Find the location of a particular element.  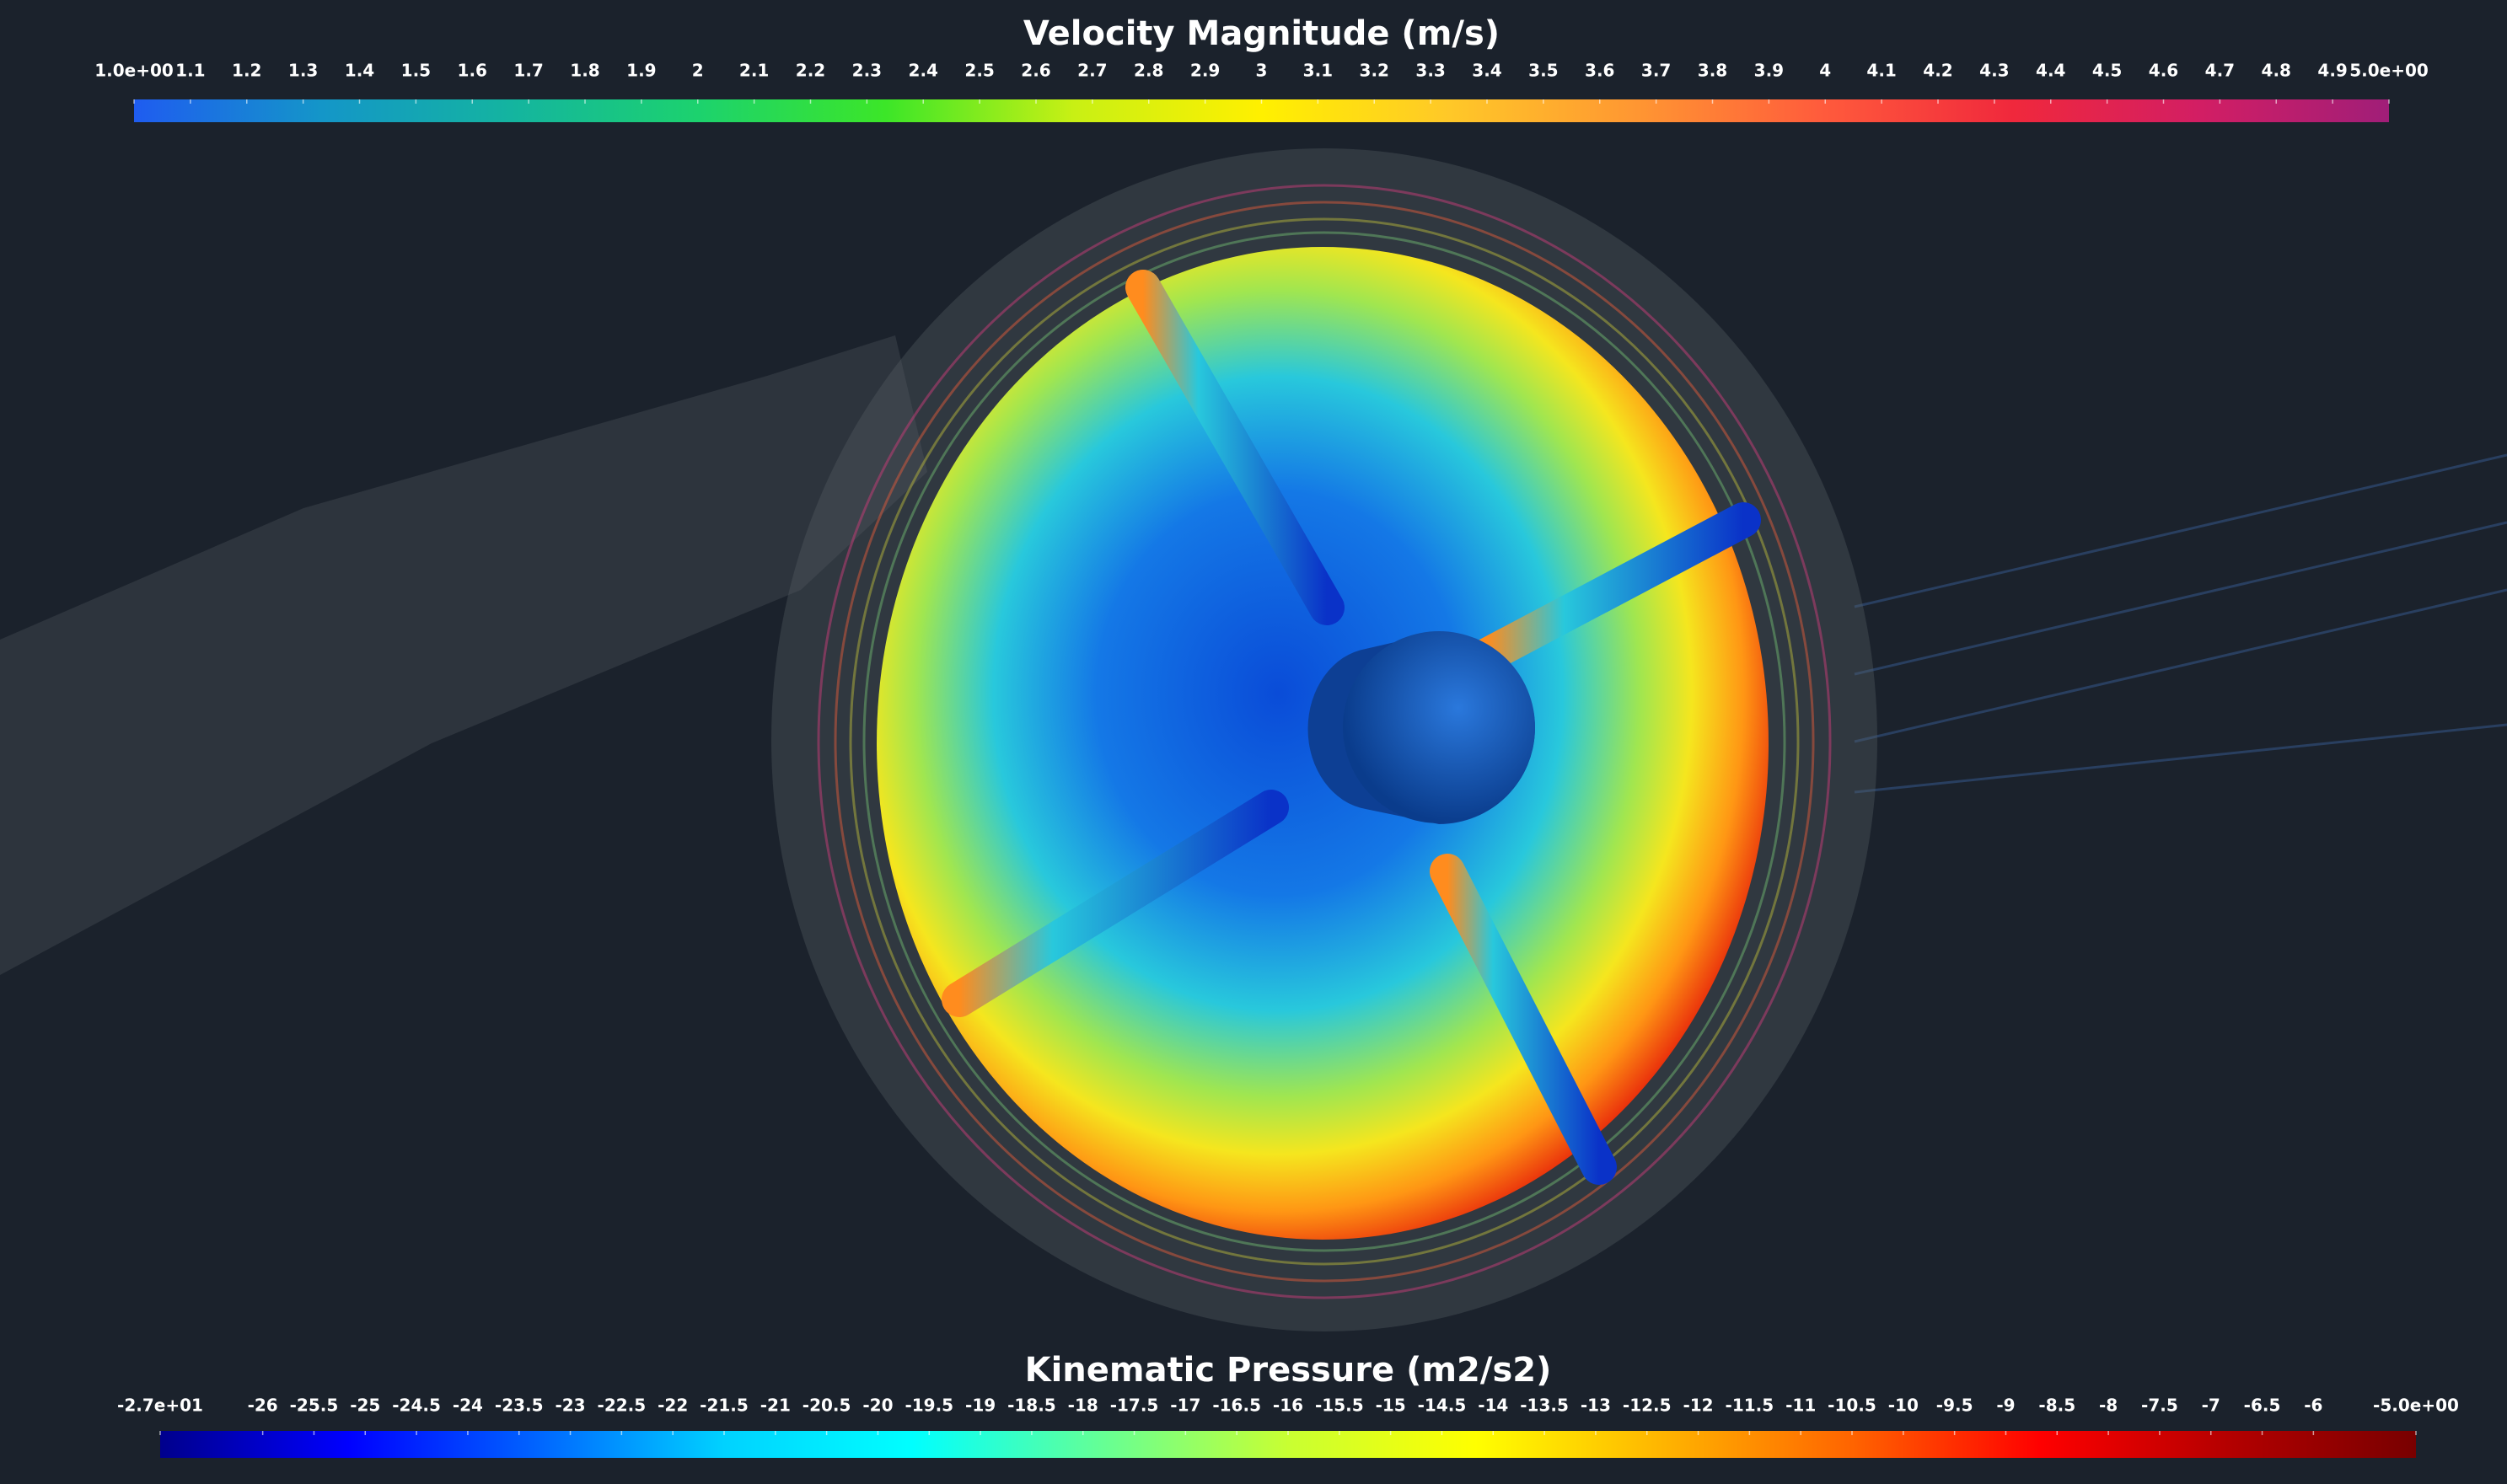

tick-label: 2.6 is located at coordinates (1035, 71).